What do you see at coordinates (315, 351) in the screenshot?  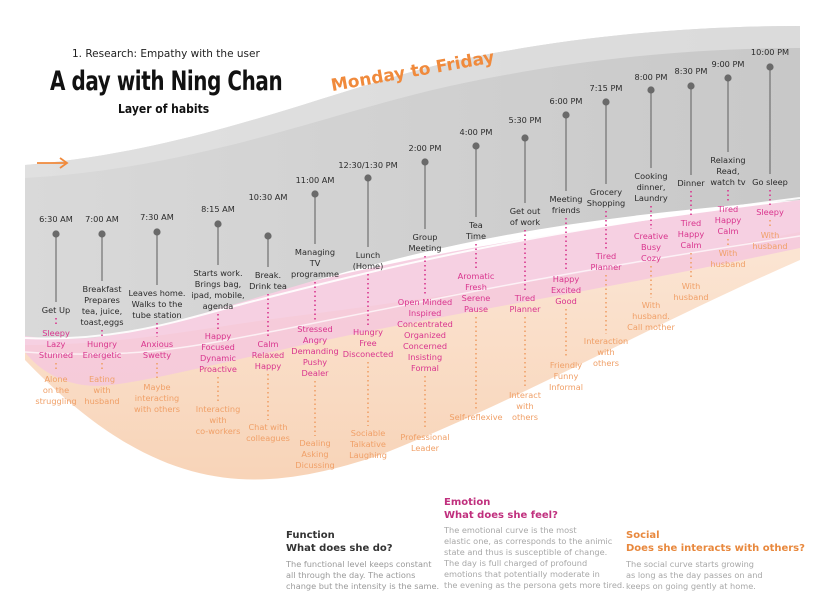 I see `timeline-emotion: Stressed Angry Demanding Pushy Dealer` at bounding box center [315, 351].